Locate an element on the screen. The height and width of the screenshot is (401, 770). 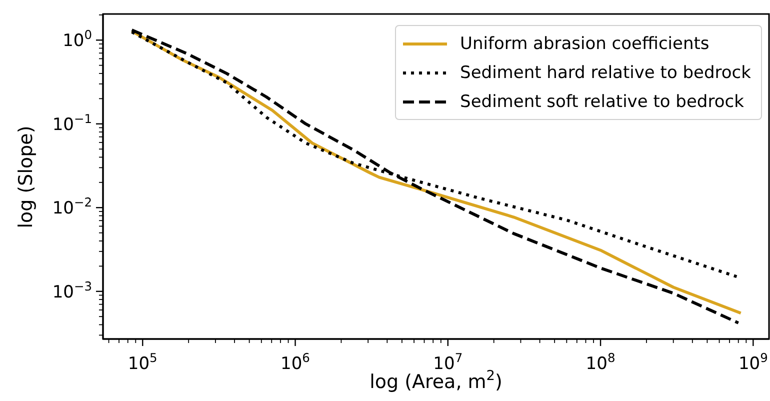
x-tick-label: 10$^{5}$ is located at coordinates (143, 362).